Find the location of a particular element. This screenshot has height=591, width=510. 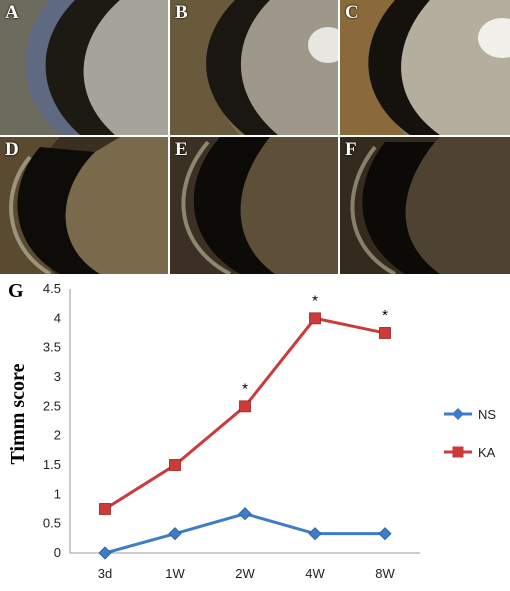

y-tick-label: 0.5 is located at coordinates (52, 523).